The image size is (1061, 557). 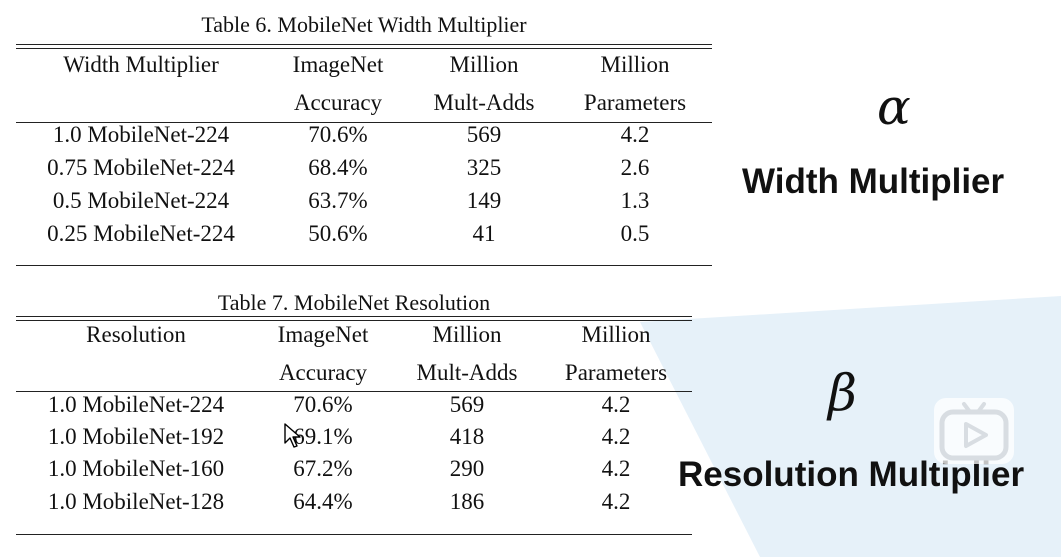 I want to click on table7-cell: 64.4%, so click(x=323, y=501).